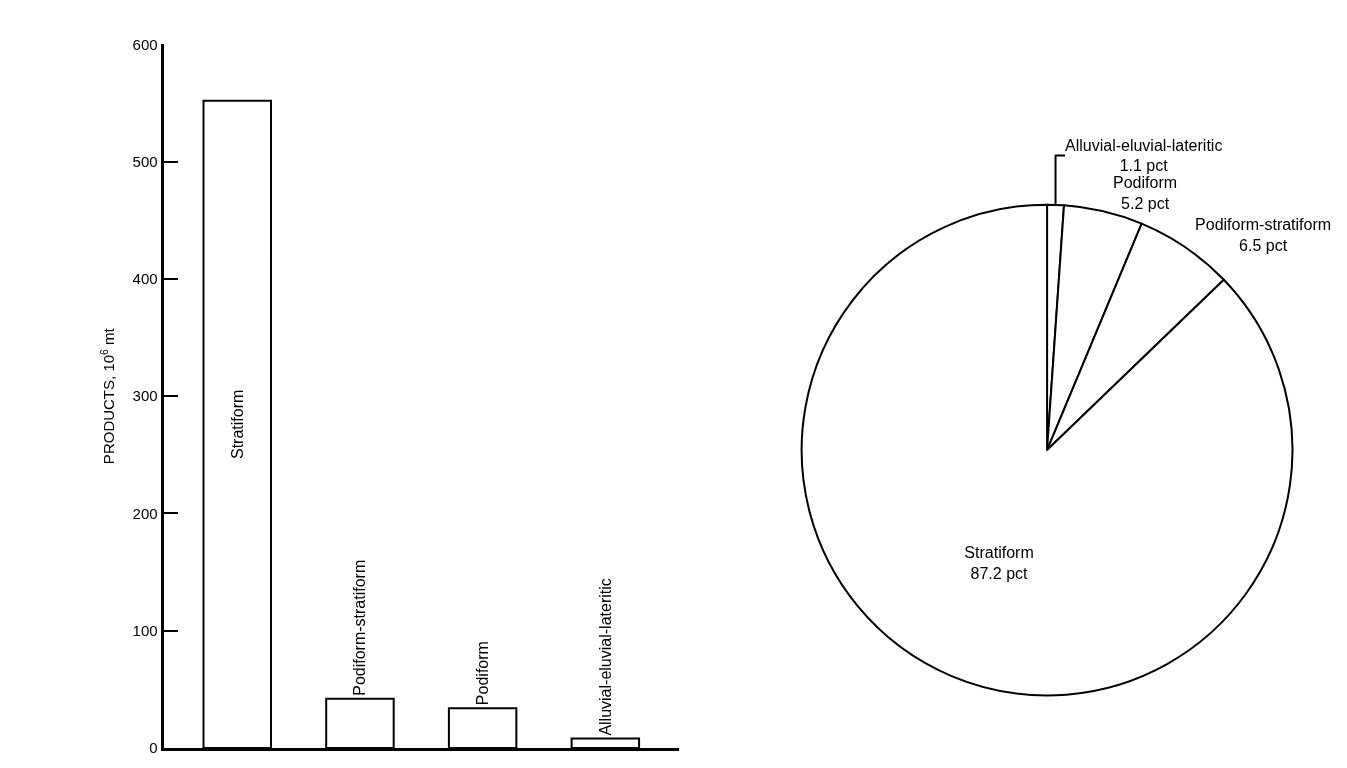 Image resolution: width=1347 pixels, height=768 pixels. What do you see at coordinates (145, 513) in the screenshot?
I see `y-tick-label: 200` at bounding box center [145, 513].